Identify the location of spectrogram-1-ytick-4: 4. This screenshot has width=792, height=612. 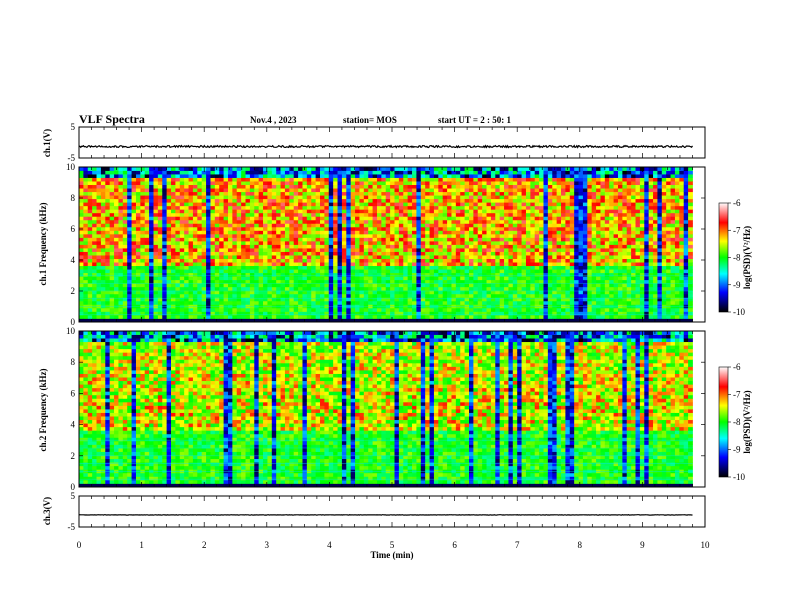
(73, 260).